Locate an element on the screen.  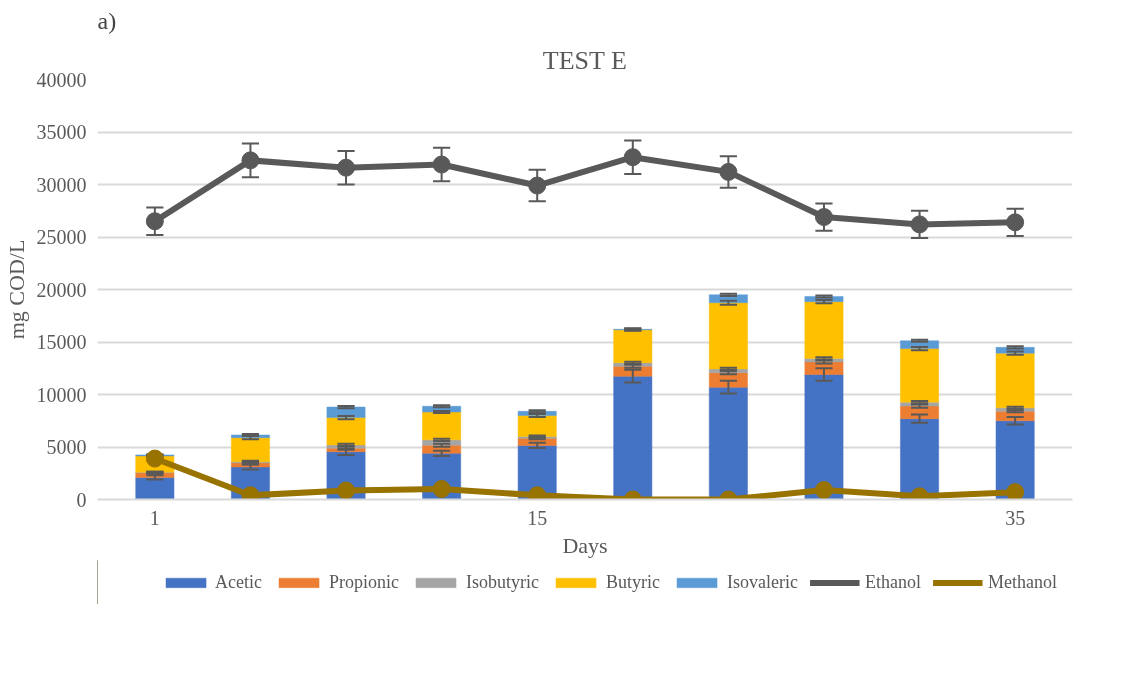
legend-label: Butyric is located at coordinates (632, 582).